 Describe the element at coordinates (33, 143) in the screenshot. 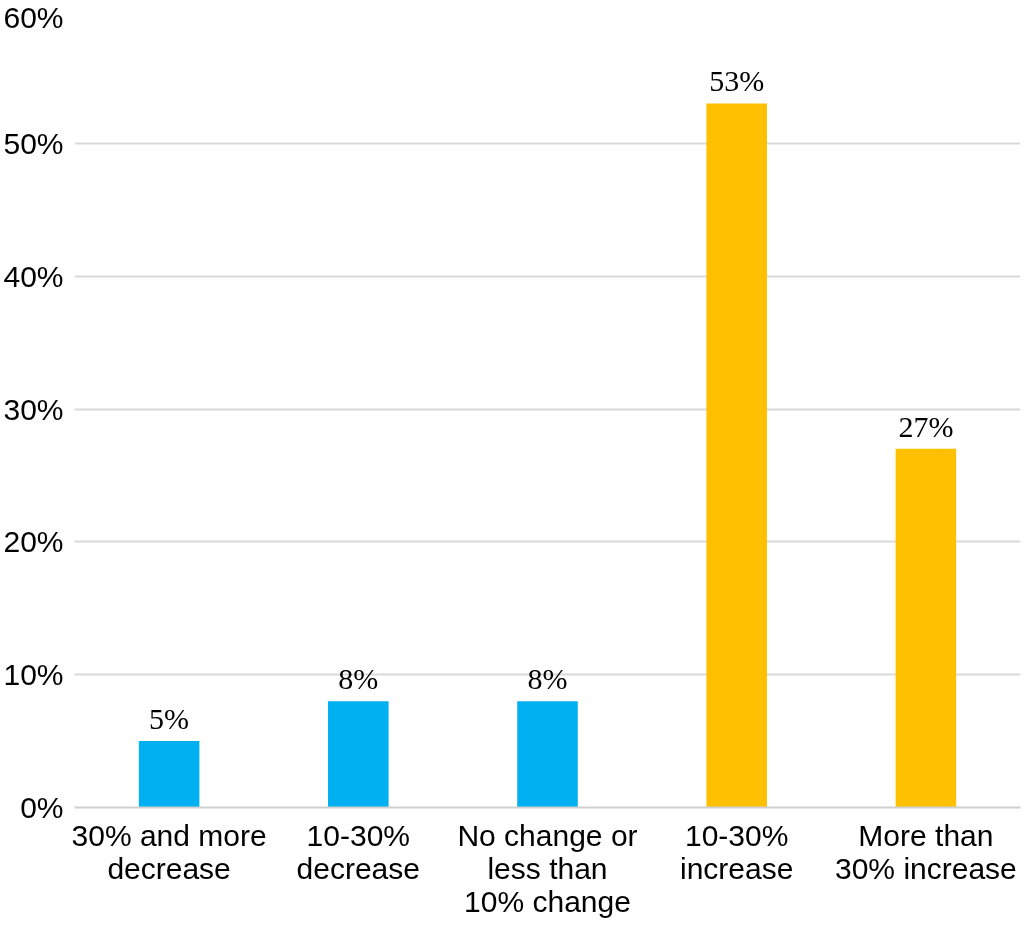

I see `y-tick-label: 50%` at that location.